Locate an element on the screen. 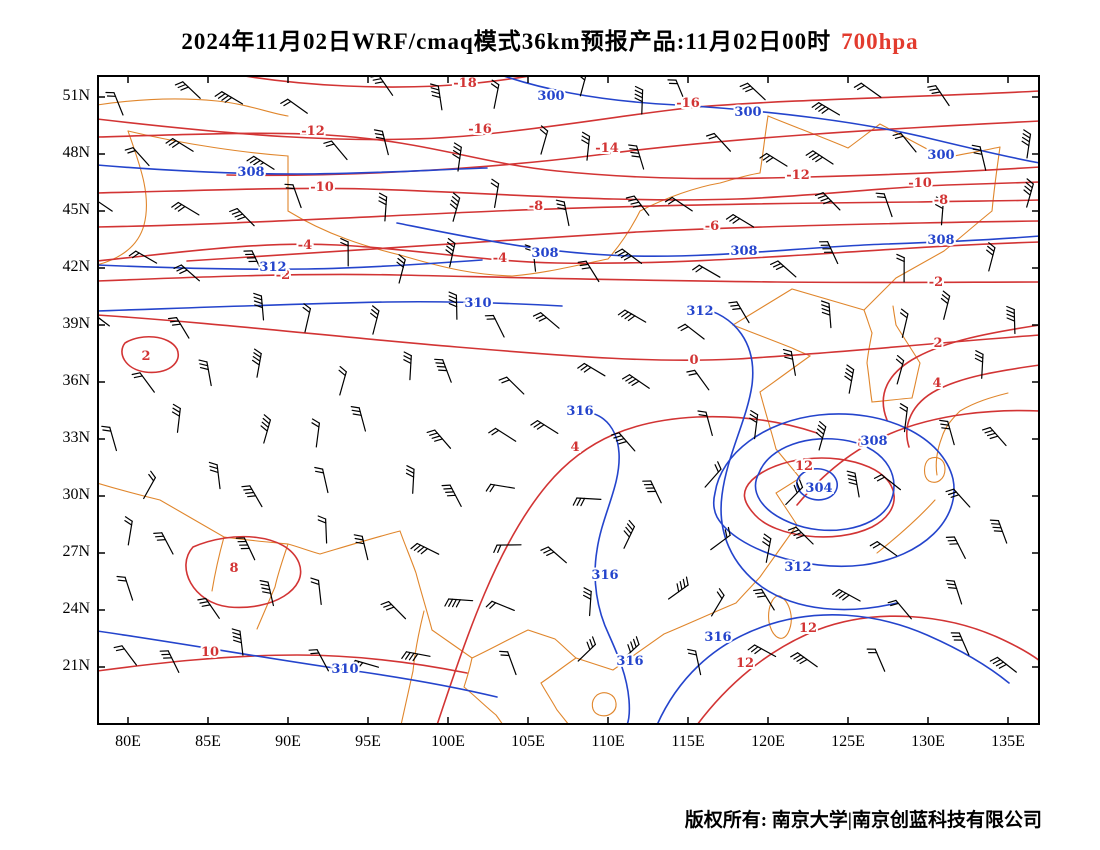 The image size is (1100, 850). chart-title-main: 2024年11月02日WRF/cmaq模式36km预报产品:11月02日00时 is located at coordinates (506, 41).